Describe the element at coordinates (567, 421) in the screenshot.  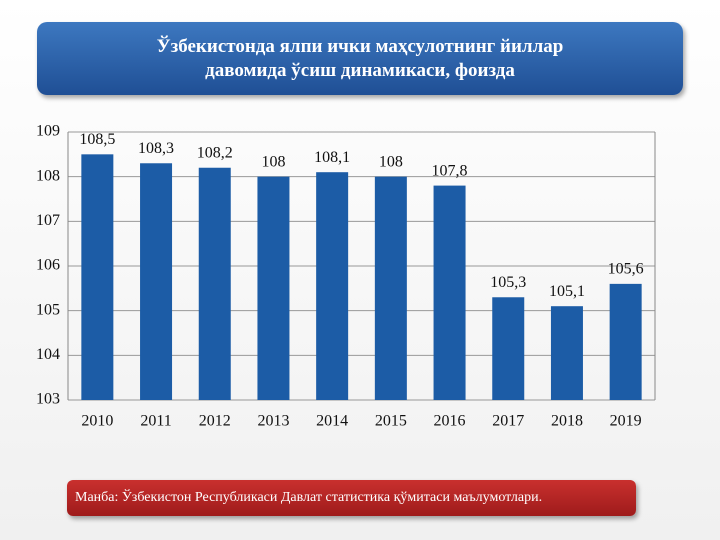
I see `x-tick-label: 2018` at that location.